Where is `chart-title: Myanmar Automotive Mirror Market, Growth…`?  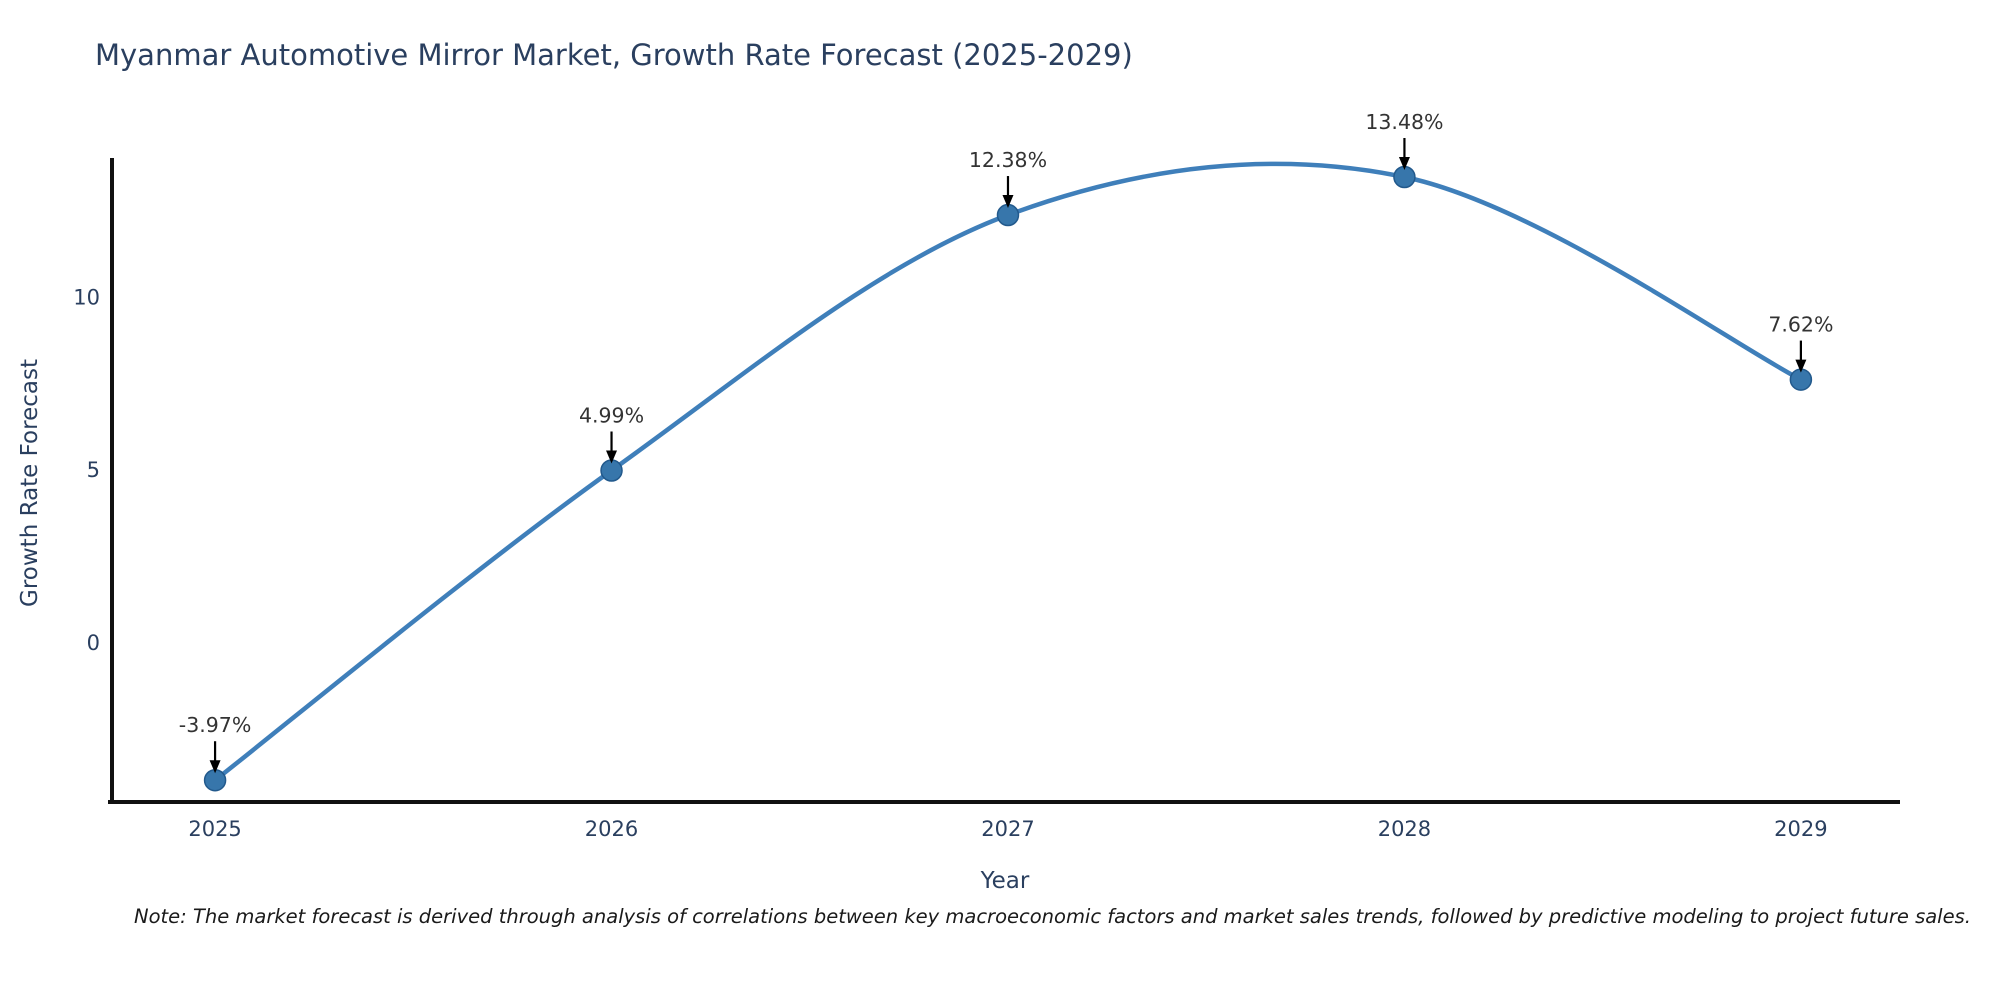 chart-title: Myanmar Automotive Mirror Market, Growth… is located at coordinates (614, 55).